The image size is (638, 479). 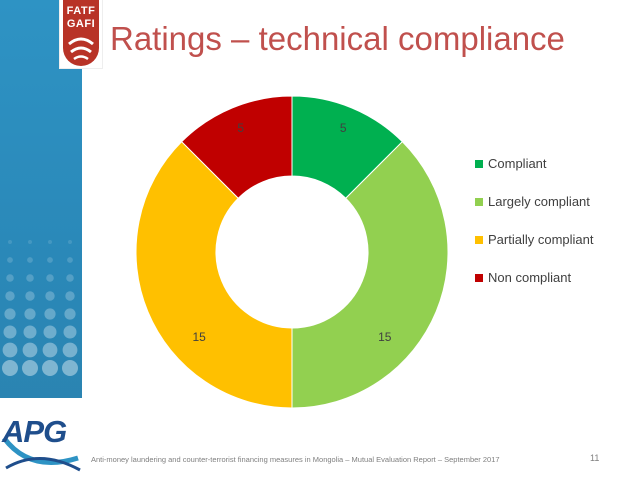 I want to click on fatf-logo-shield: FATF GAFI, so click(x=81, y=33).